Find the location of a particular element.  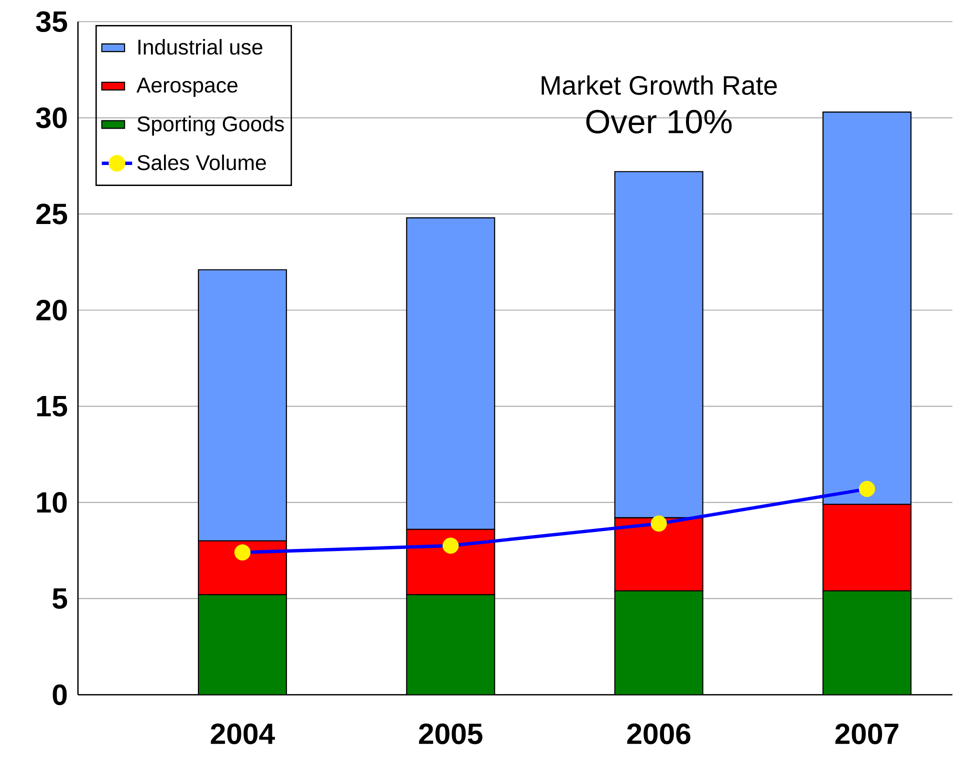

y-tick-label: 20 is located at coordinates (51, 310).